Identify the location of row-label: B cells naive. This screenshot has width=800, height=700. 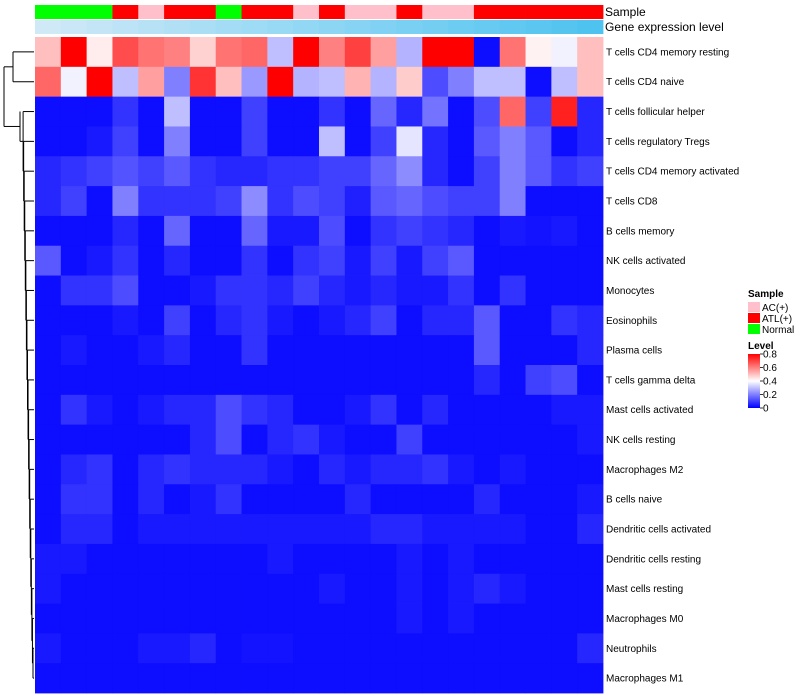
(634, 500).